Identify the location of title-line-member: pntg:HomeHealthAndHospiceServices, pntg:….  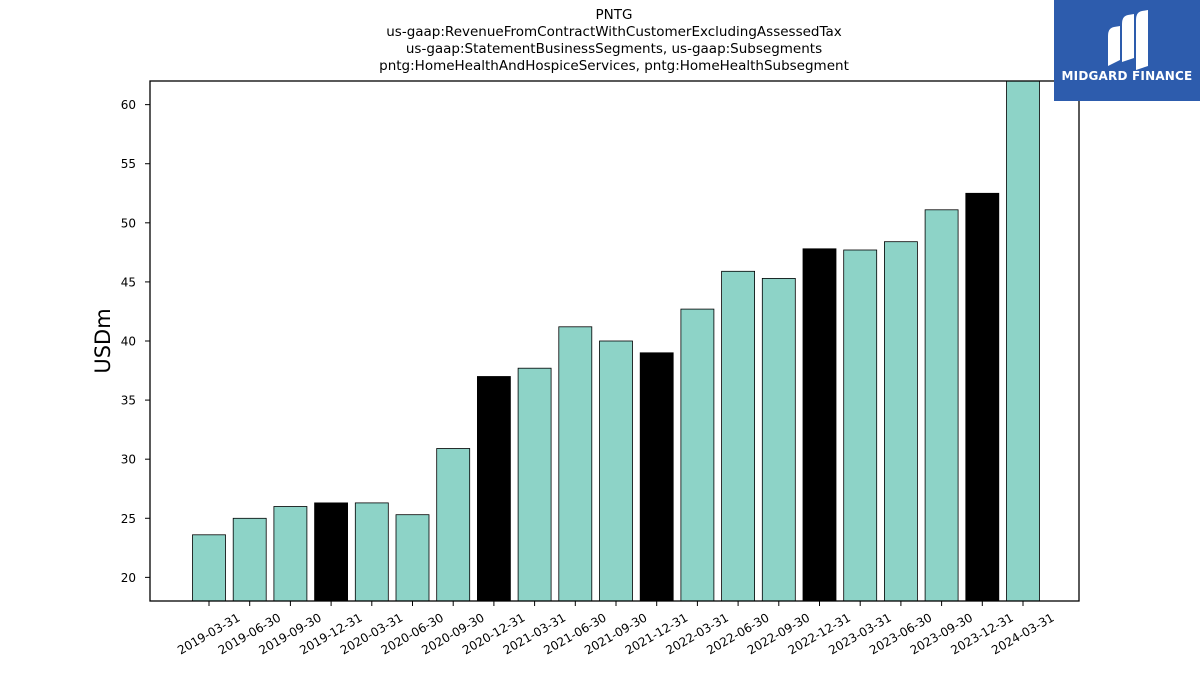
(614, 66).